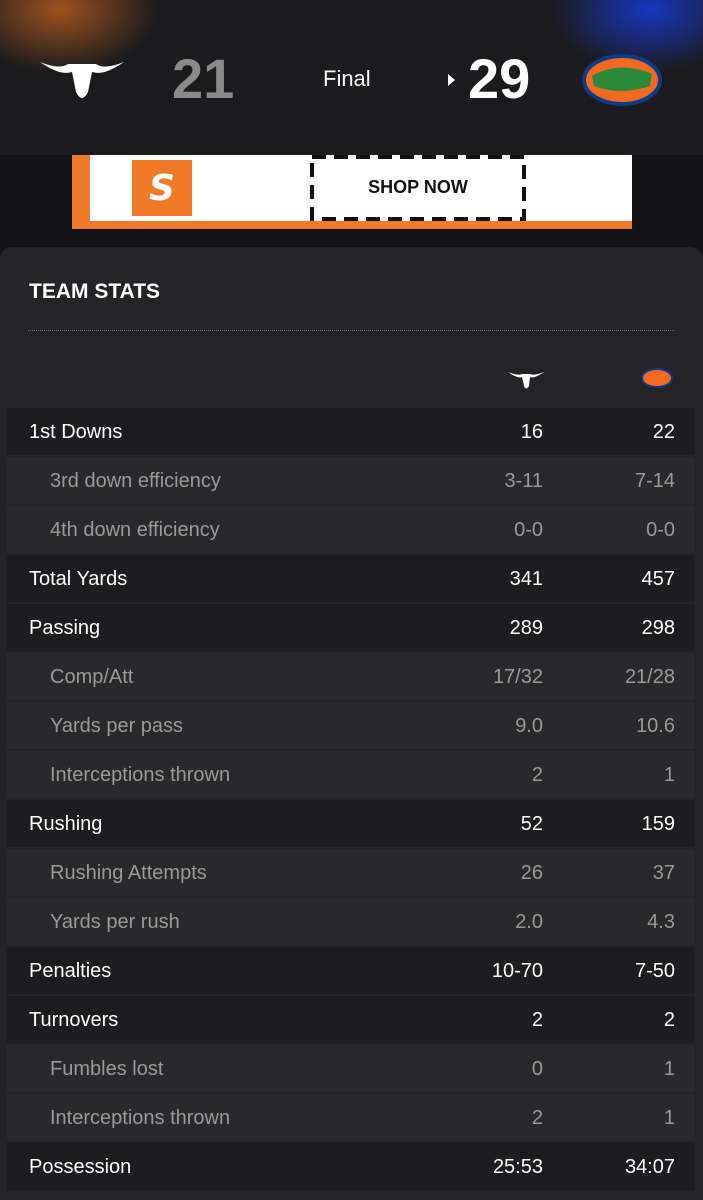 The image size is (703, 1200). I want to click on away-value: 9.0, so click(529, 726).